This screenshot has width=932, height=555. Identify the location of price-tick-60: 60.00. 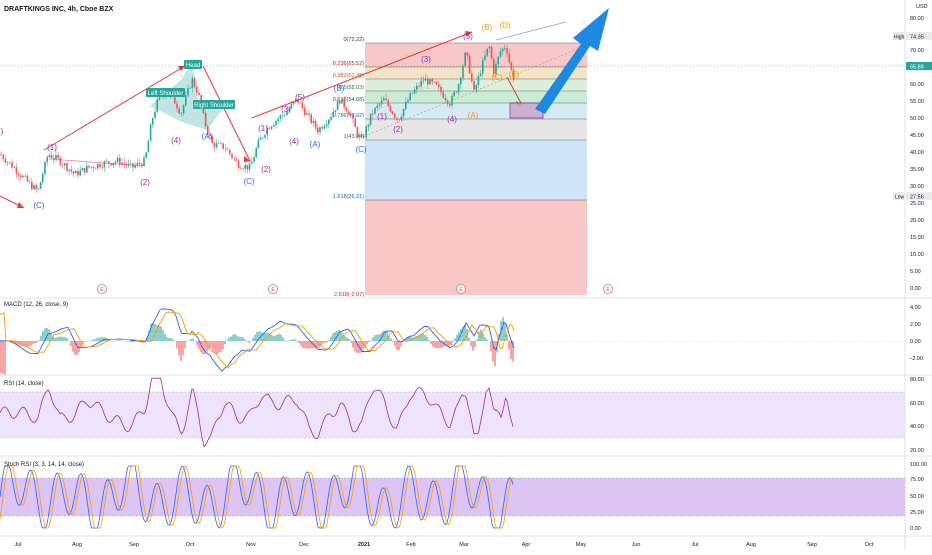
(917, 85).